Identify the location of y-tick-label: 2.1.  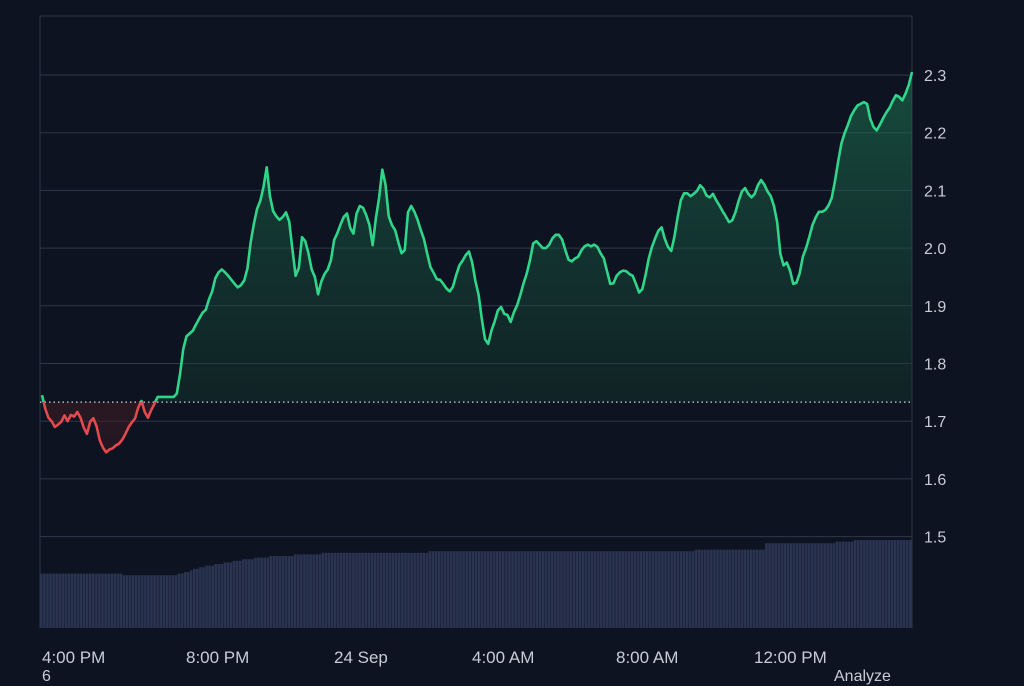
(935, 191).